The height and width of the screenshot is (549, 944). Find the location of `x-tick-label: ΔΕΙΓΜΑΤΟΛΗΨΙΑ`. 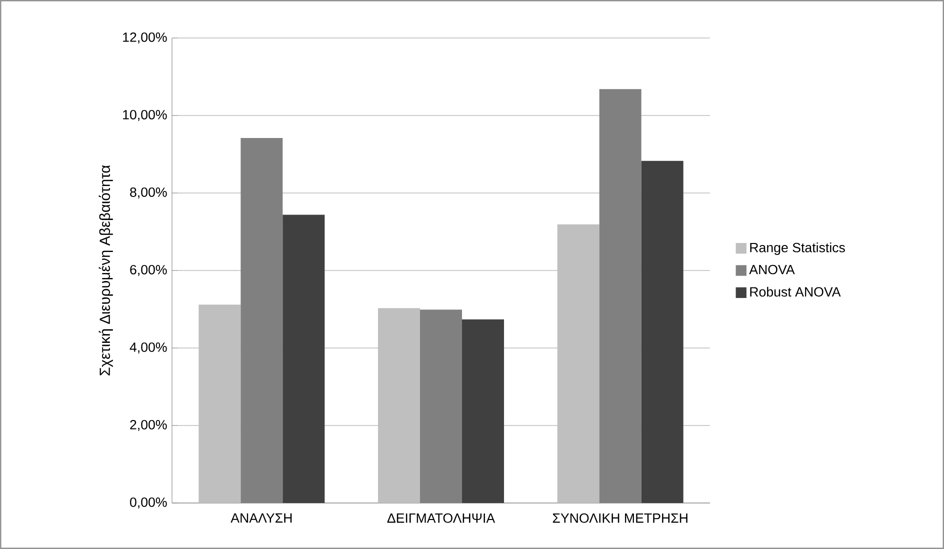

x-tick-label: ΔΕΙΓΜΑΤΟΛΗΨΙΑ is located at coordinates (441, 518).